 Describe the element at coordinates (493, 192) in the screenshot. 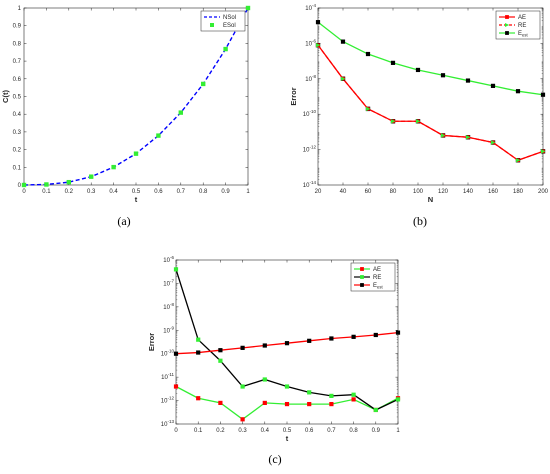

I see `x-tick-label: 160` at that location.